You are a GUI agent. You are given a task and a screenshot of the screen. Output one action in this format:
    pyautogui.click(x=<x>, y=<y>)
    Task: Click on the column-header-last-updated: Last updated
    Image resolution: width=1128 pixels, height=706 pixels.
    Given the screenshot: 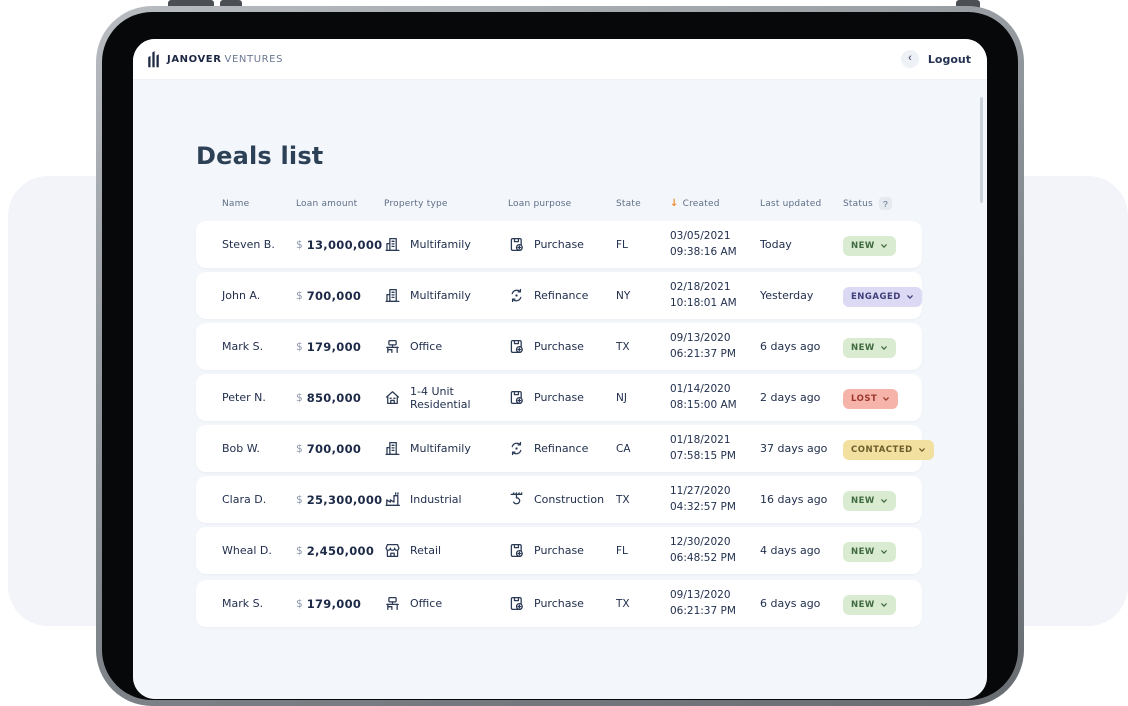 What is the action you would take?
    pyautogui.click(x=791, y=203)
    